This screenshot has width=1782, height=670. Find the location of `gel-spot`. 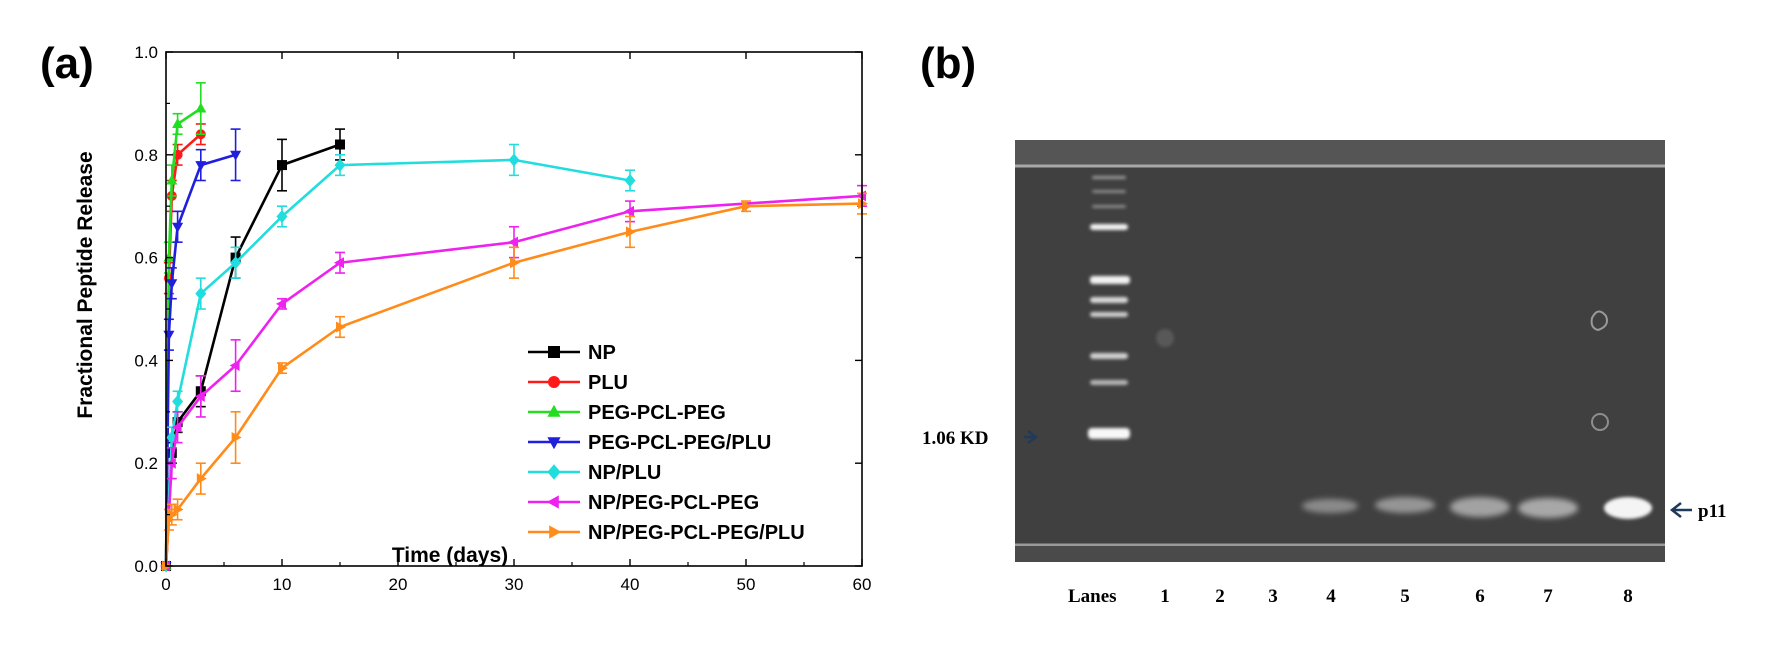

gel-spot is located at coordinates (1600, 422).